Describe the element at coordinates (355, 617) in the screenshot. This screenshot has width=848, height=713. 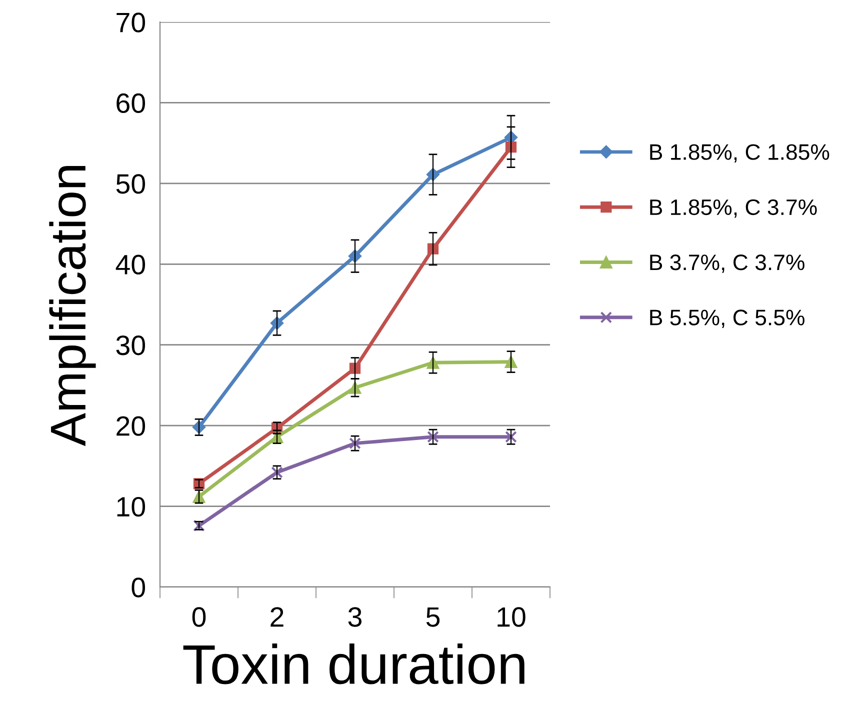
I see `x-tick-label: 3` at that location.